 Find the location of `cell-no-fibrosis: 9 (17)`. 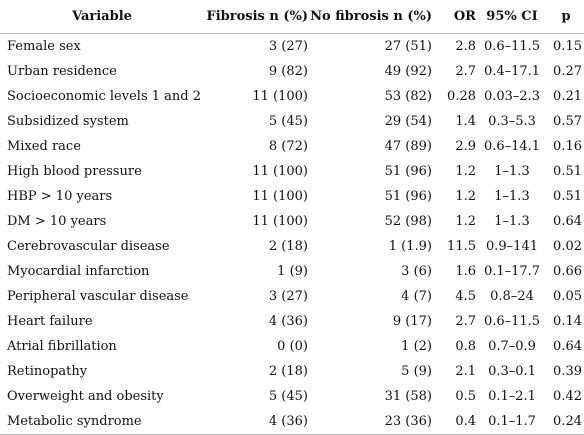

cell-no-fibrosis: 9 (17) is located at coordinates (412, 321).